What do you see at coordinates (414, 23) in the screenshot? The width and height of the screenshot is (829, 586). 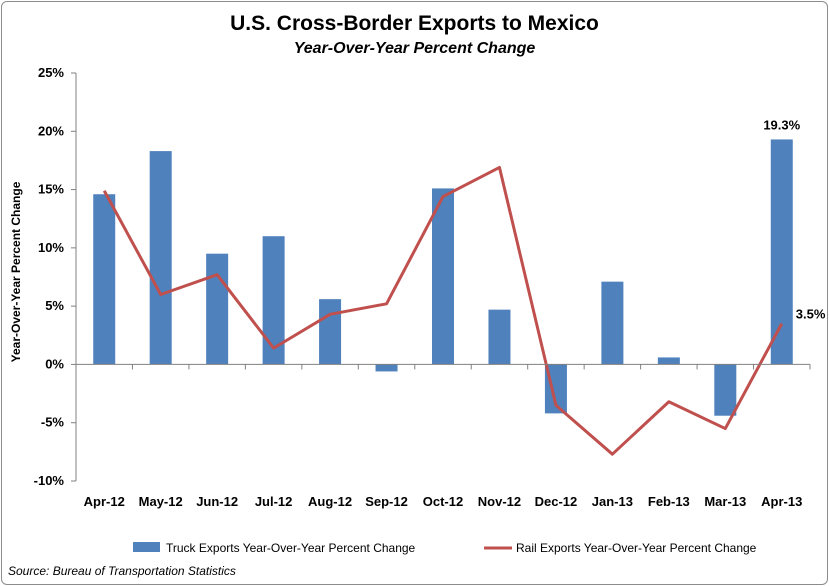 I see `chart-title: U.S. Cross-Border Exports to Mexico` at bounding box center [414, 23].